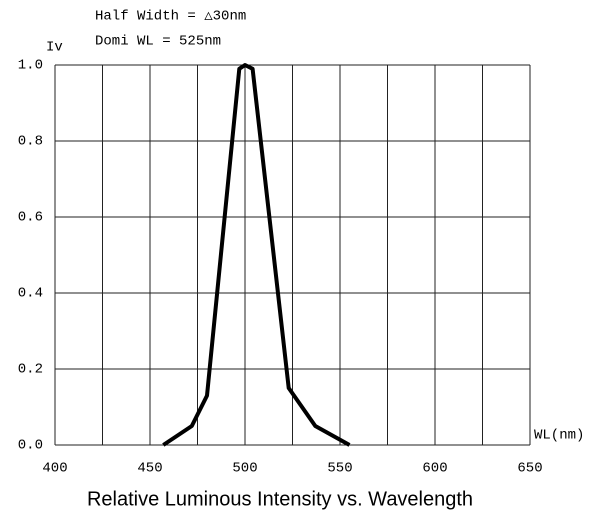 This screenshot has width=593, height=515. I want to click on x-axis-label: WL(nm), so click(559, 436).